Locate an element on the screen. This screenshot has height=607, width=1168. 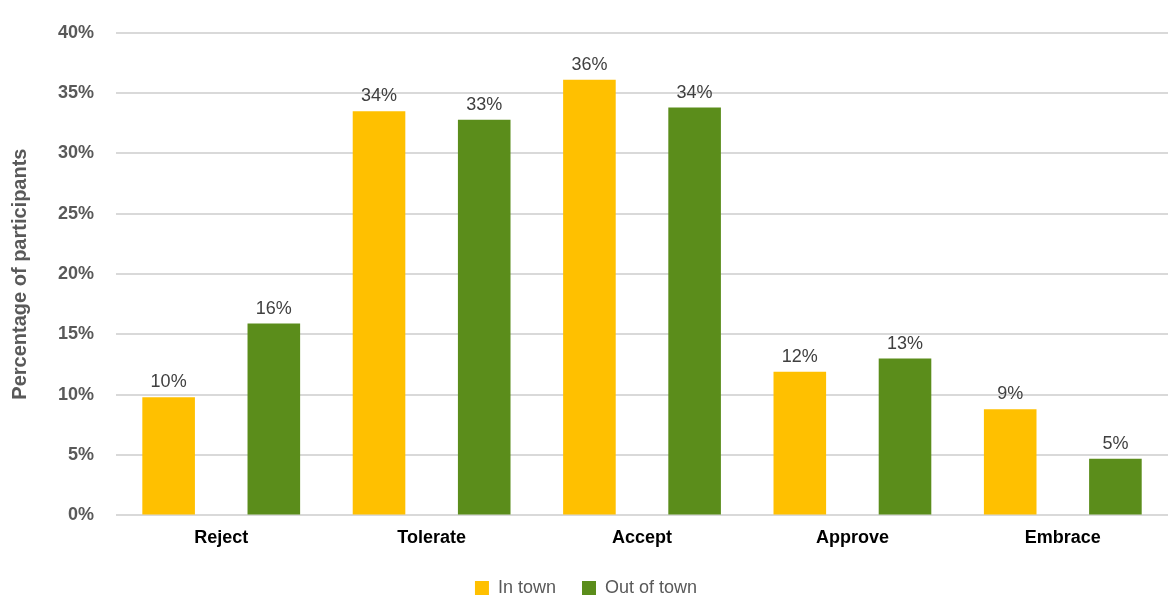
y-tick-label: 40% is located at coordinates (76, 31).